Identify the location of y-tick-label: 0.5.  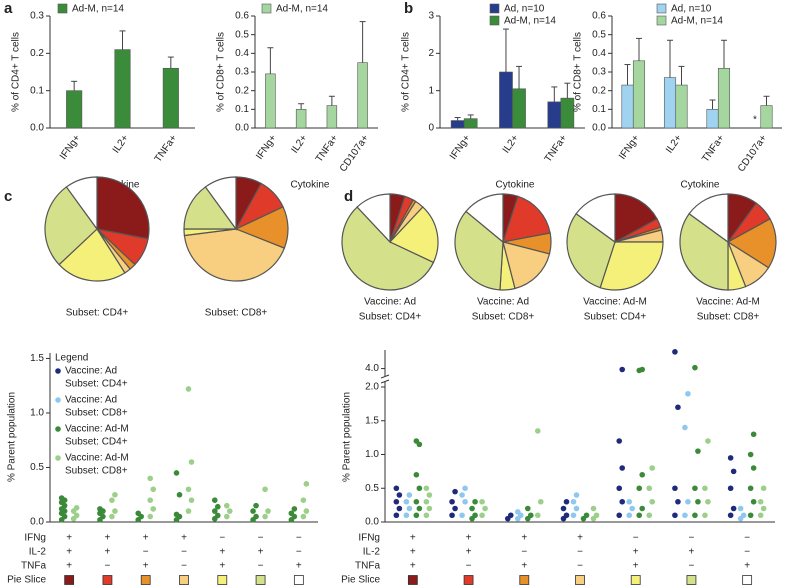
(372, 488).